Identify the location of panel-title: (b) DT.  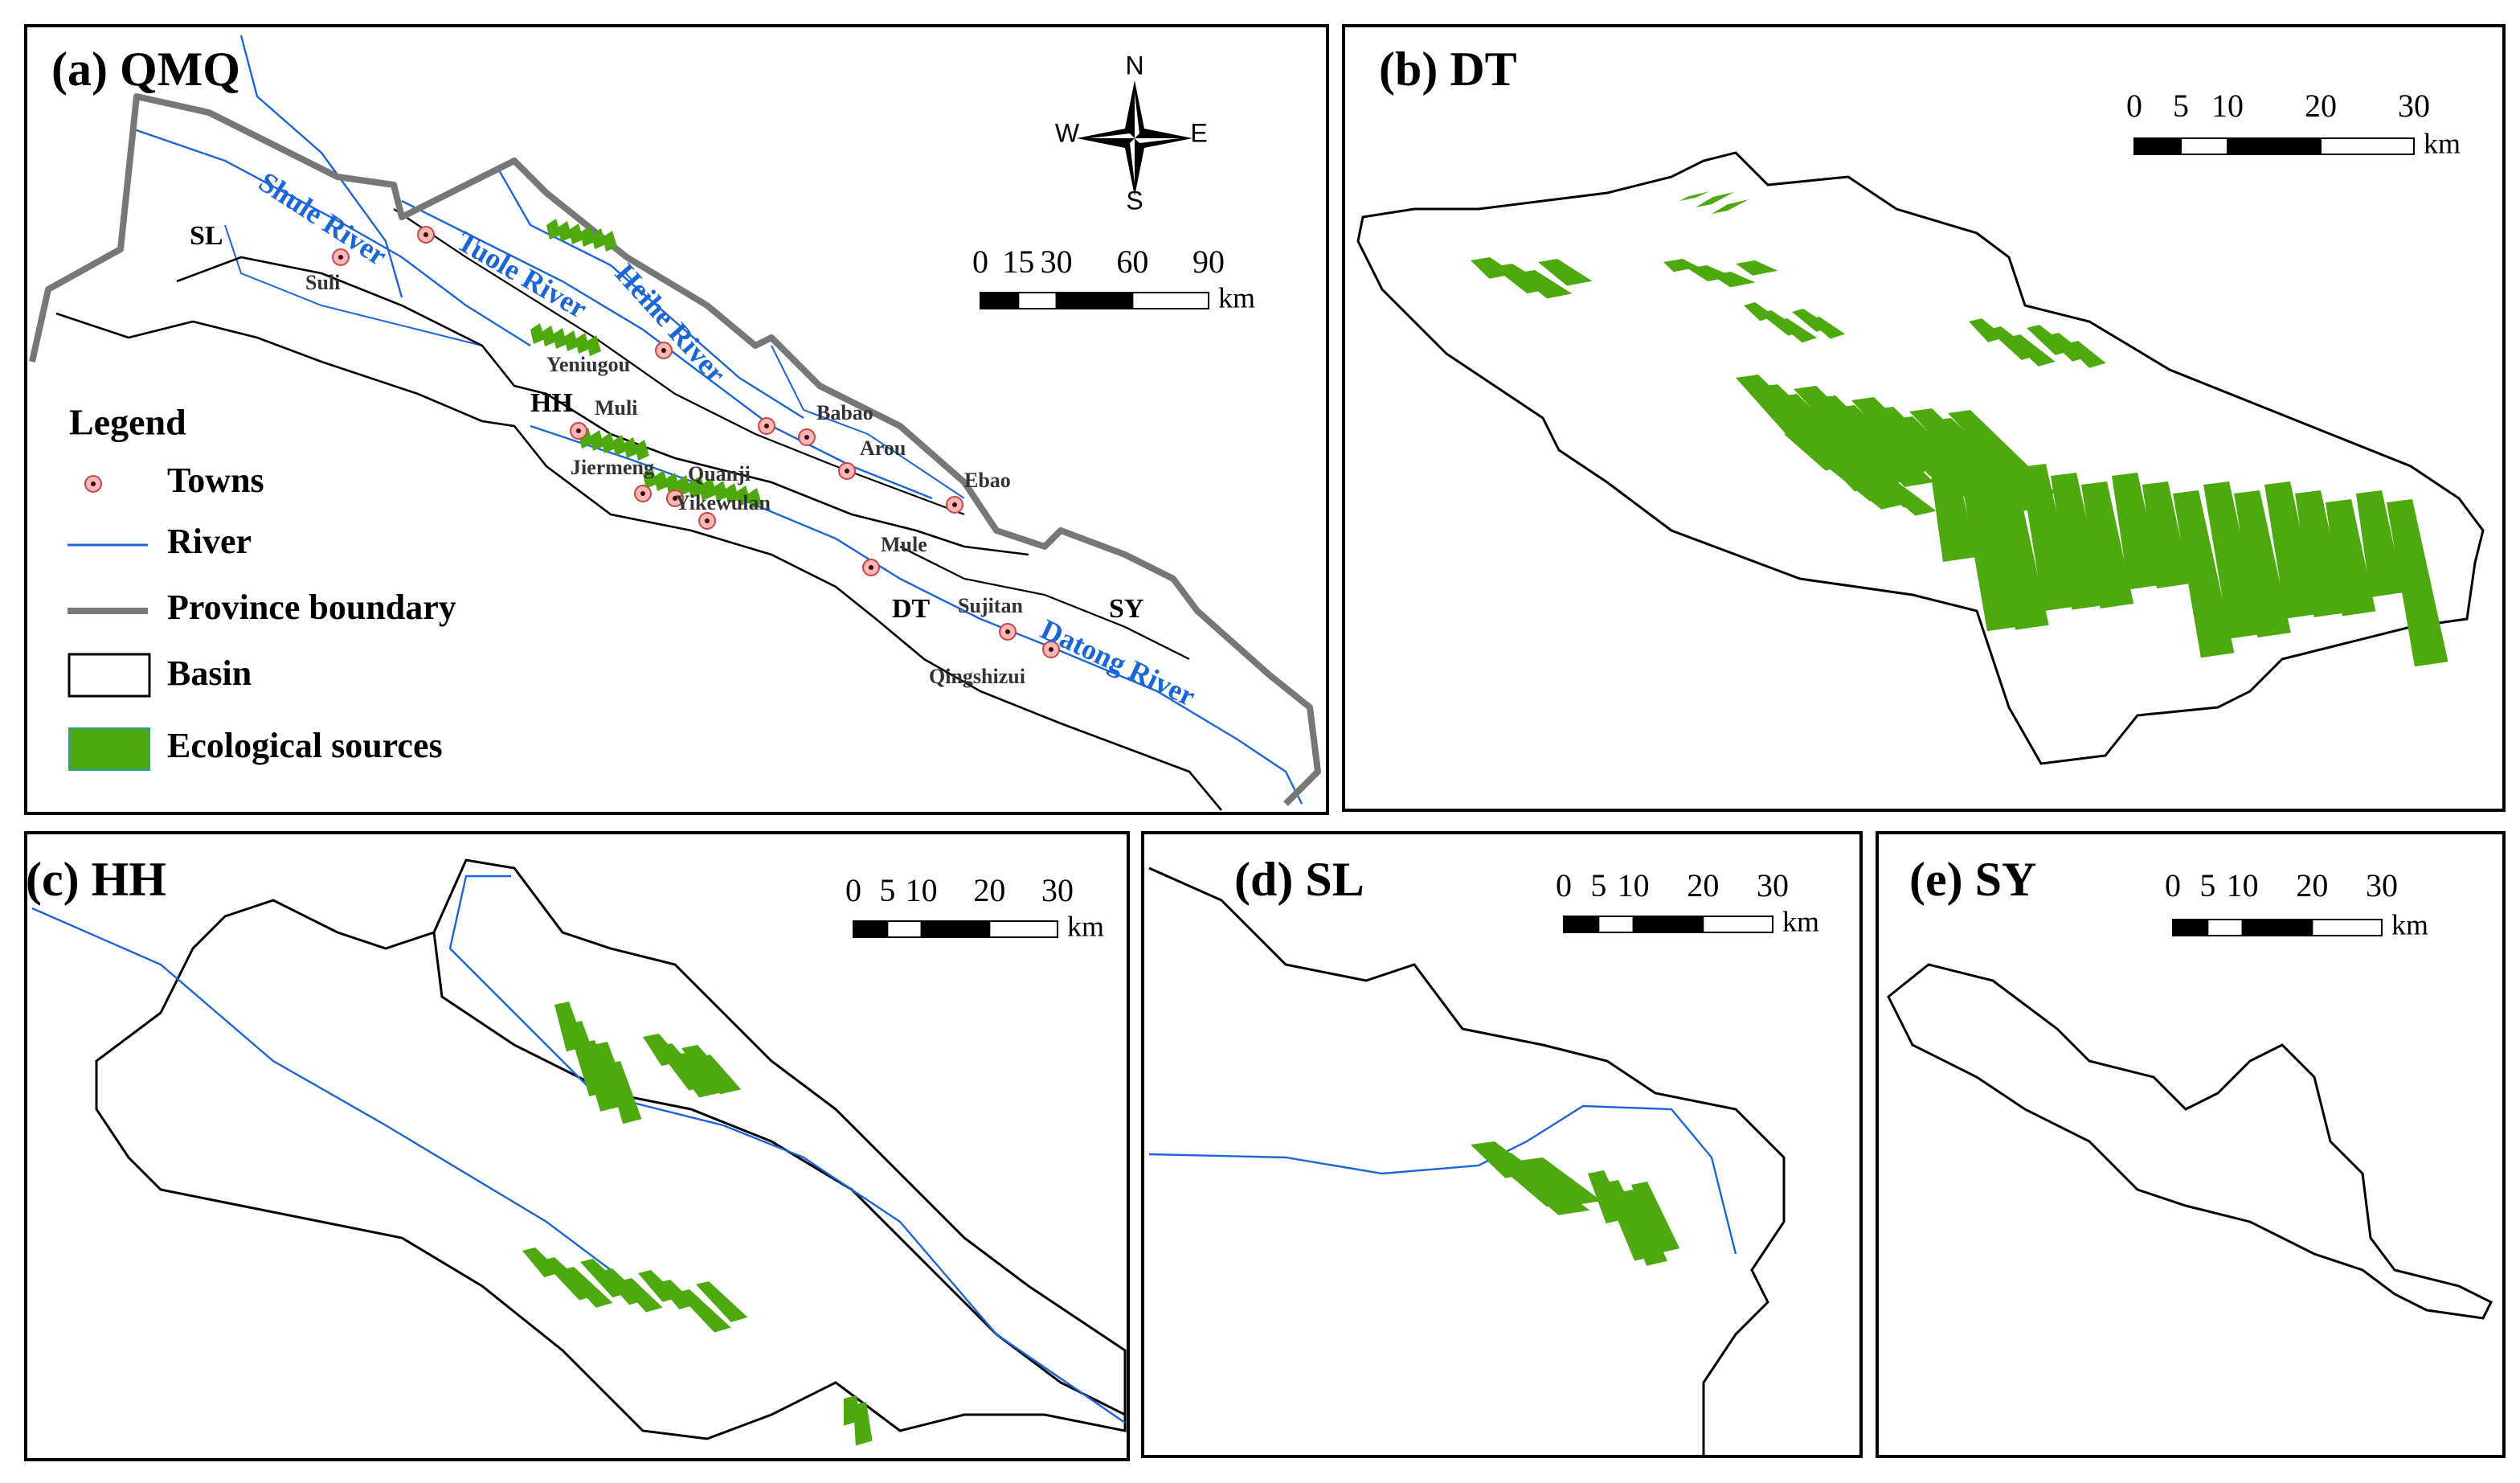
(1448, 69).